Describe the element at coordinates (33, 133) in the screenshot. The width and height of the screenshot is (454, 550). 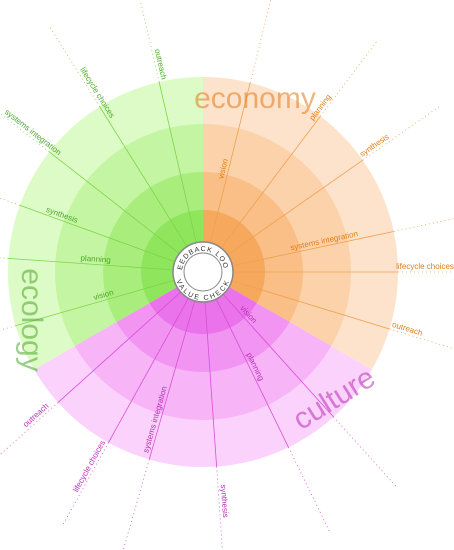
I see `ray-label: systems integration` at that location.